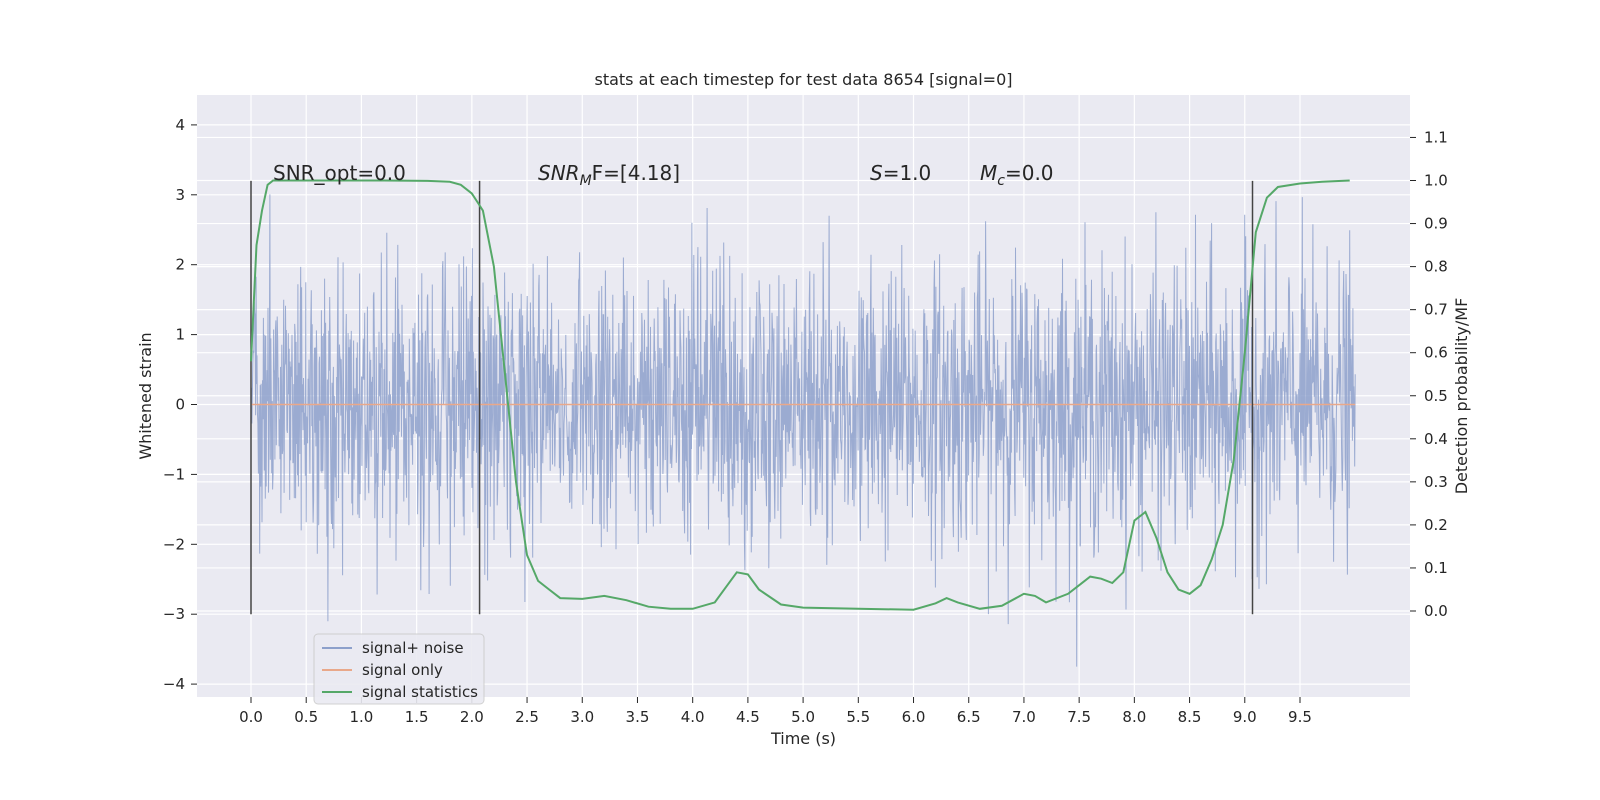 The height and width of the screenshot is (800, 1600). What do you see at coordinates (145, 395) in the screenshot?
I see `y-axis-label: Whitened strain` at bounding box center [145, 395].